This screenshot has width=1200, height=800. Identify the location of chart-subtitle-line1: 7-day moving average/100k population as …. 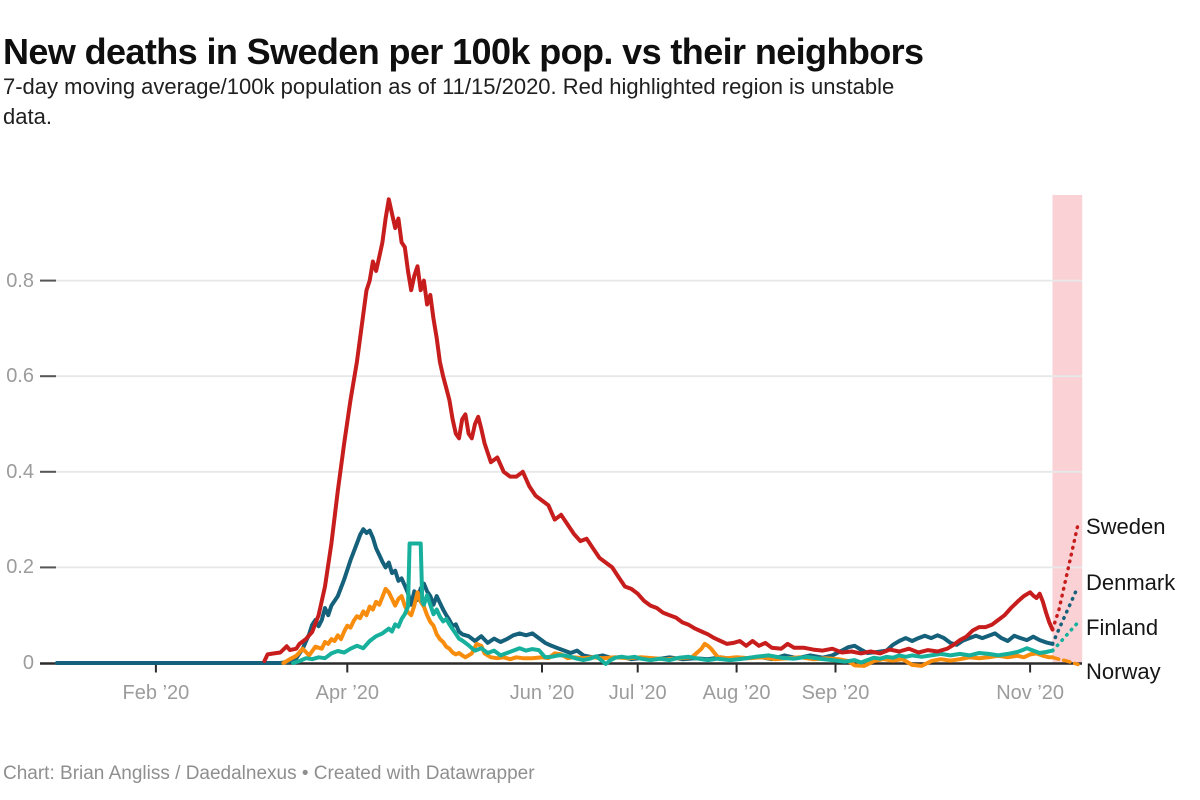
(449, 86).